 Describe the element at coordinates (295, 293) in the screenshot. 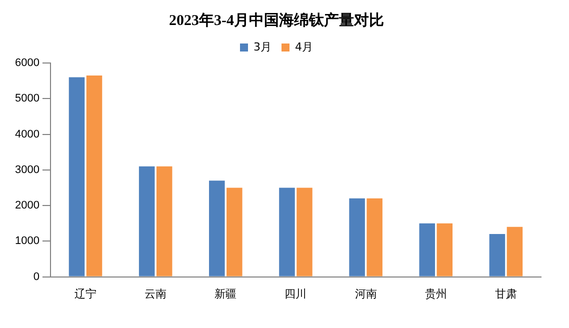

I see `x-tick-label: 四川` at that location.